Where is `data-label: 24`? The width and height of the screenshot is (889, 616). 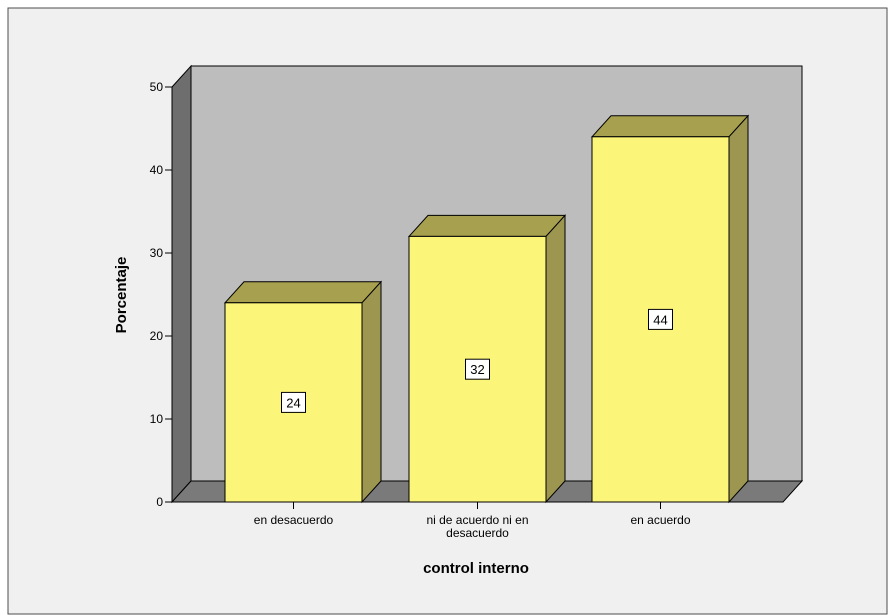
data-label: 24 is located at coordinates (293, 402).